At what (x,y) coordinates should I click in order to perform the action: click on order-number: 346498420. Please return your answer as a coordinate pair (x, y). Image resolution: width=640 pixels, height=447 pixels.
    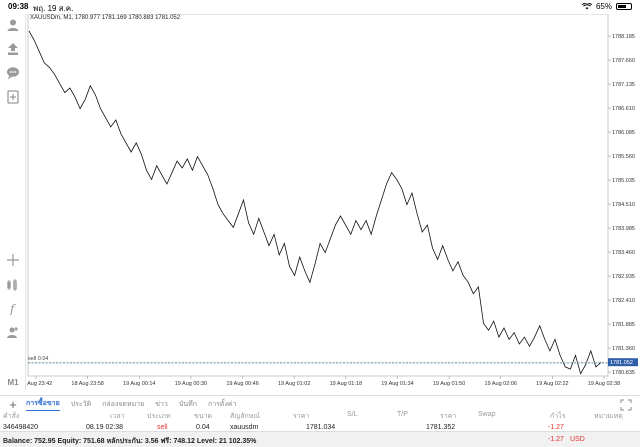
    Looking at the image, I should click on (21, 427).